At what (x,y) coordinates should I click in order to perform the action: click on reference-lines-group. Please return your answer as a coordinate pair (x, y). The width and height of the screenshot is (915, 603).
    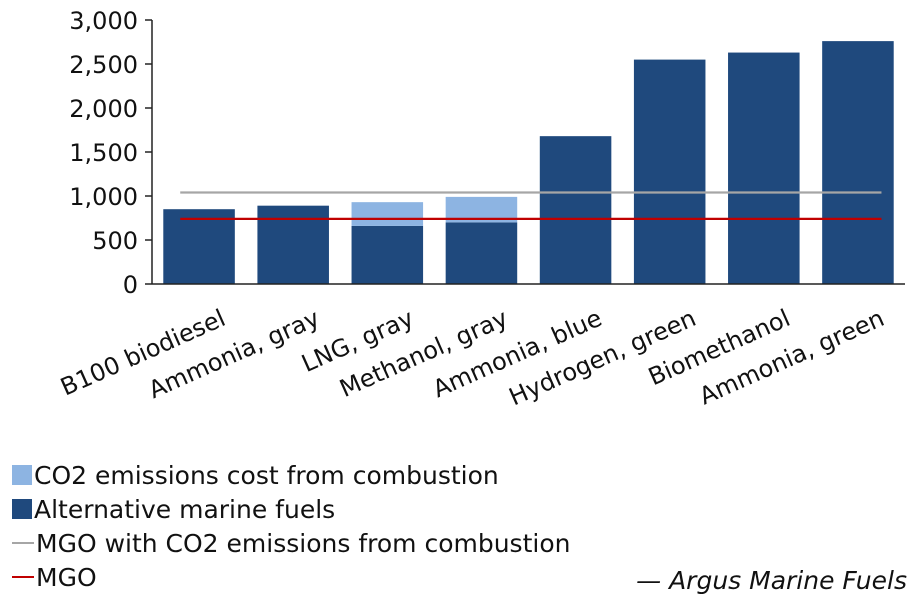
    Looking at the image, I should click on (531, 205).